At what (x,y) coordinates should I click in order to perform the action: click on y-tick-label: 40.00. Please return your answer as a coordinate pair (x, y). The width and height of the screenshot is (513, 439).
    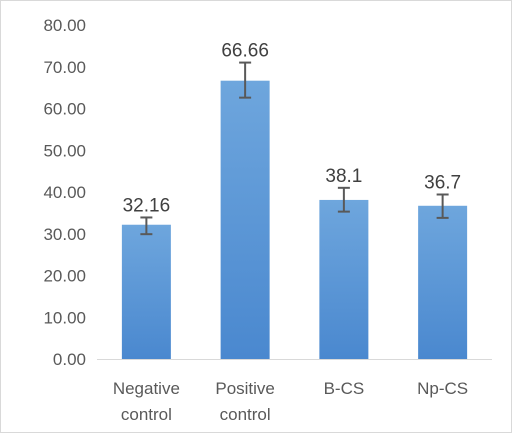
    Looking at the image, I should click on (64, 192).